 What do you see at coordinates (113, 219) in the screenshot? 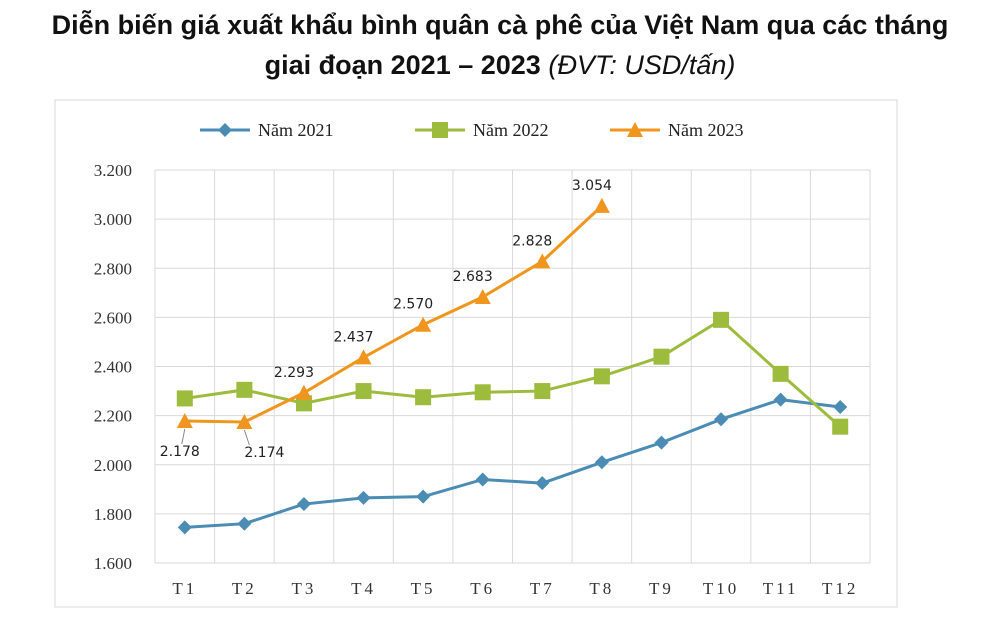
I see `y-tick-label: 3.000` at bounding box center [113, 219].